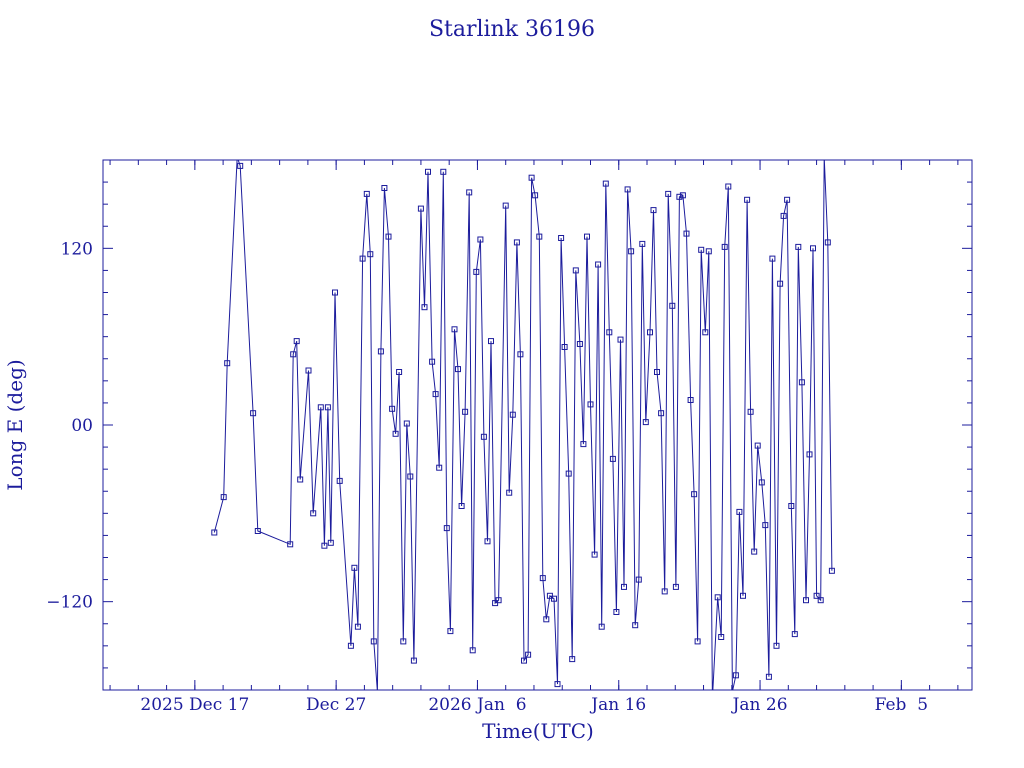  What do you see at coordinates (477, 705) in the screenshot?
I see `x-tick-label: 2026 Jan 6` at bounding box center [477, 705].